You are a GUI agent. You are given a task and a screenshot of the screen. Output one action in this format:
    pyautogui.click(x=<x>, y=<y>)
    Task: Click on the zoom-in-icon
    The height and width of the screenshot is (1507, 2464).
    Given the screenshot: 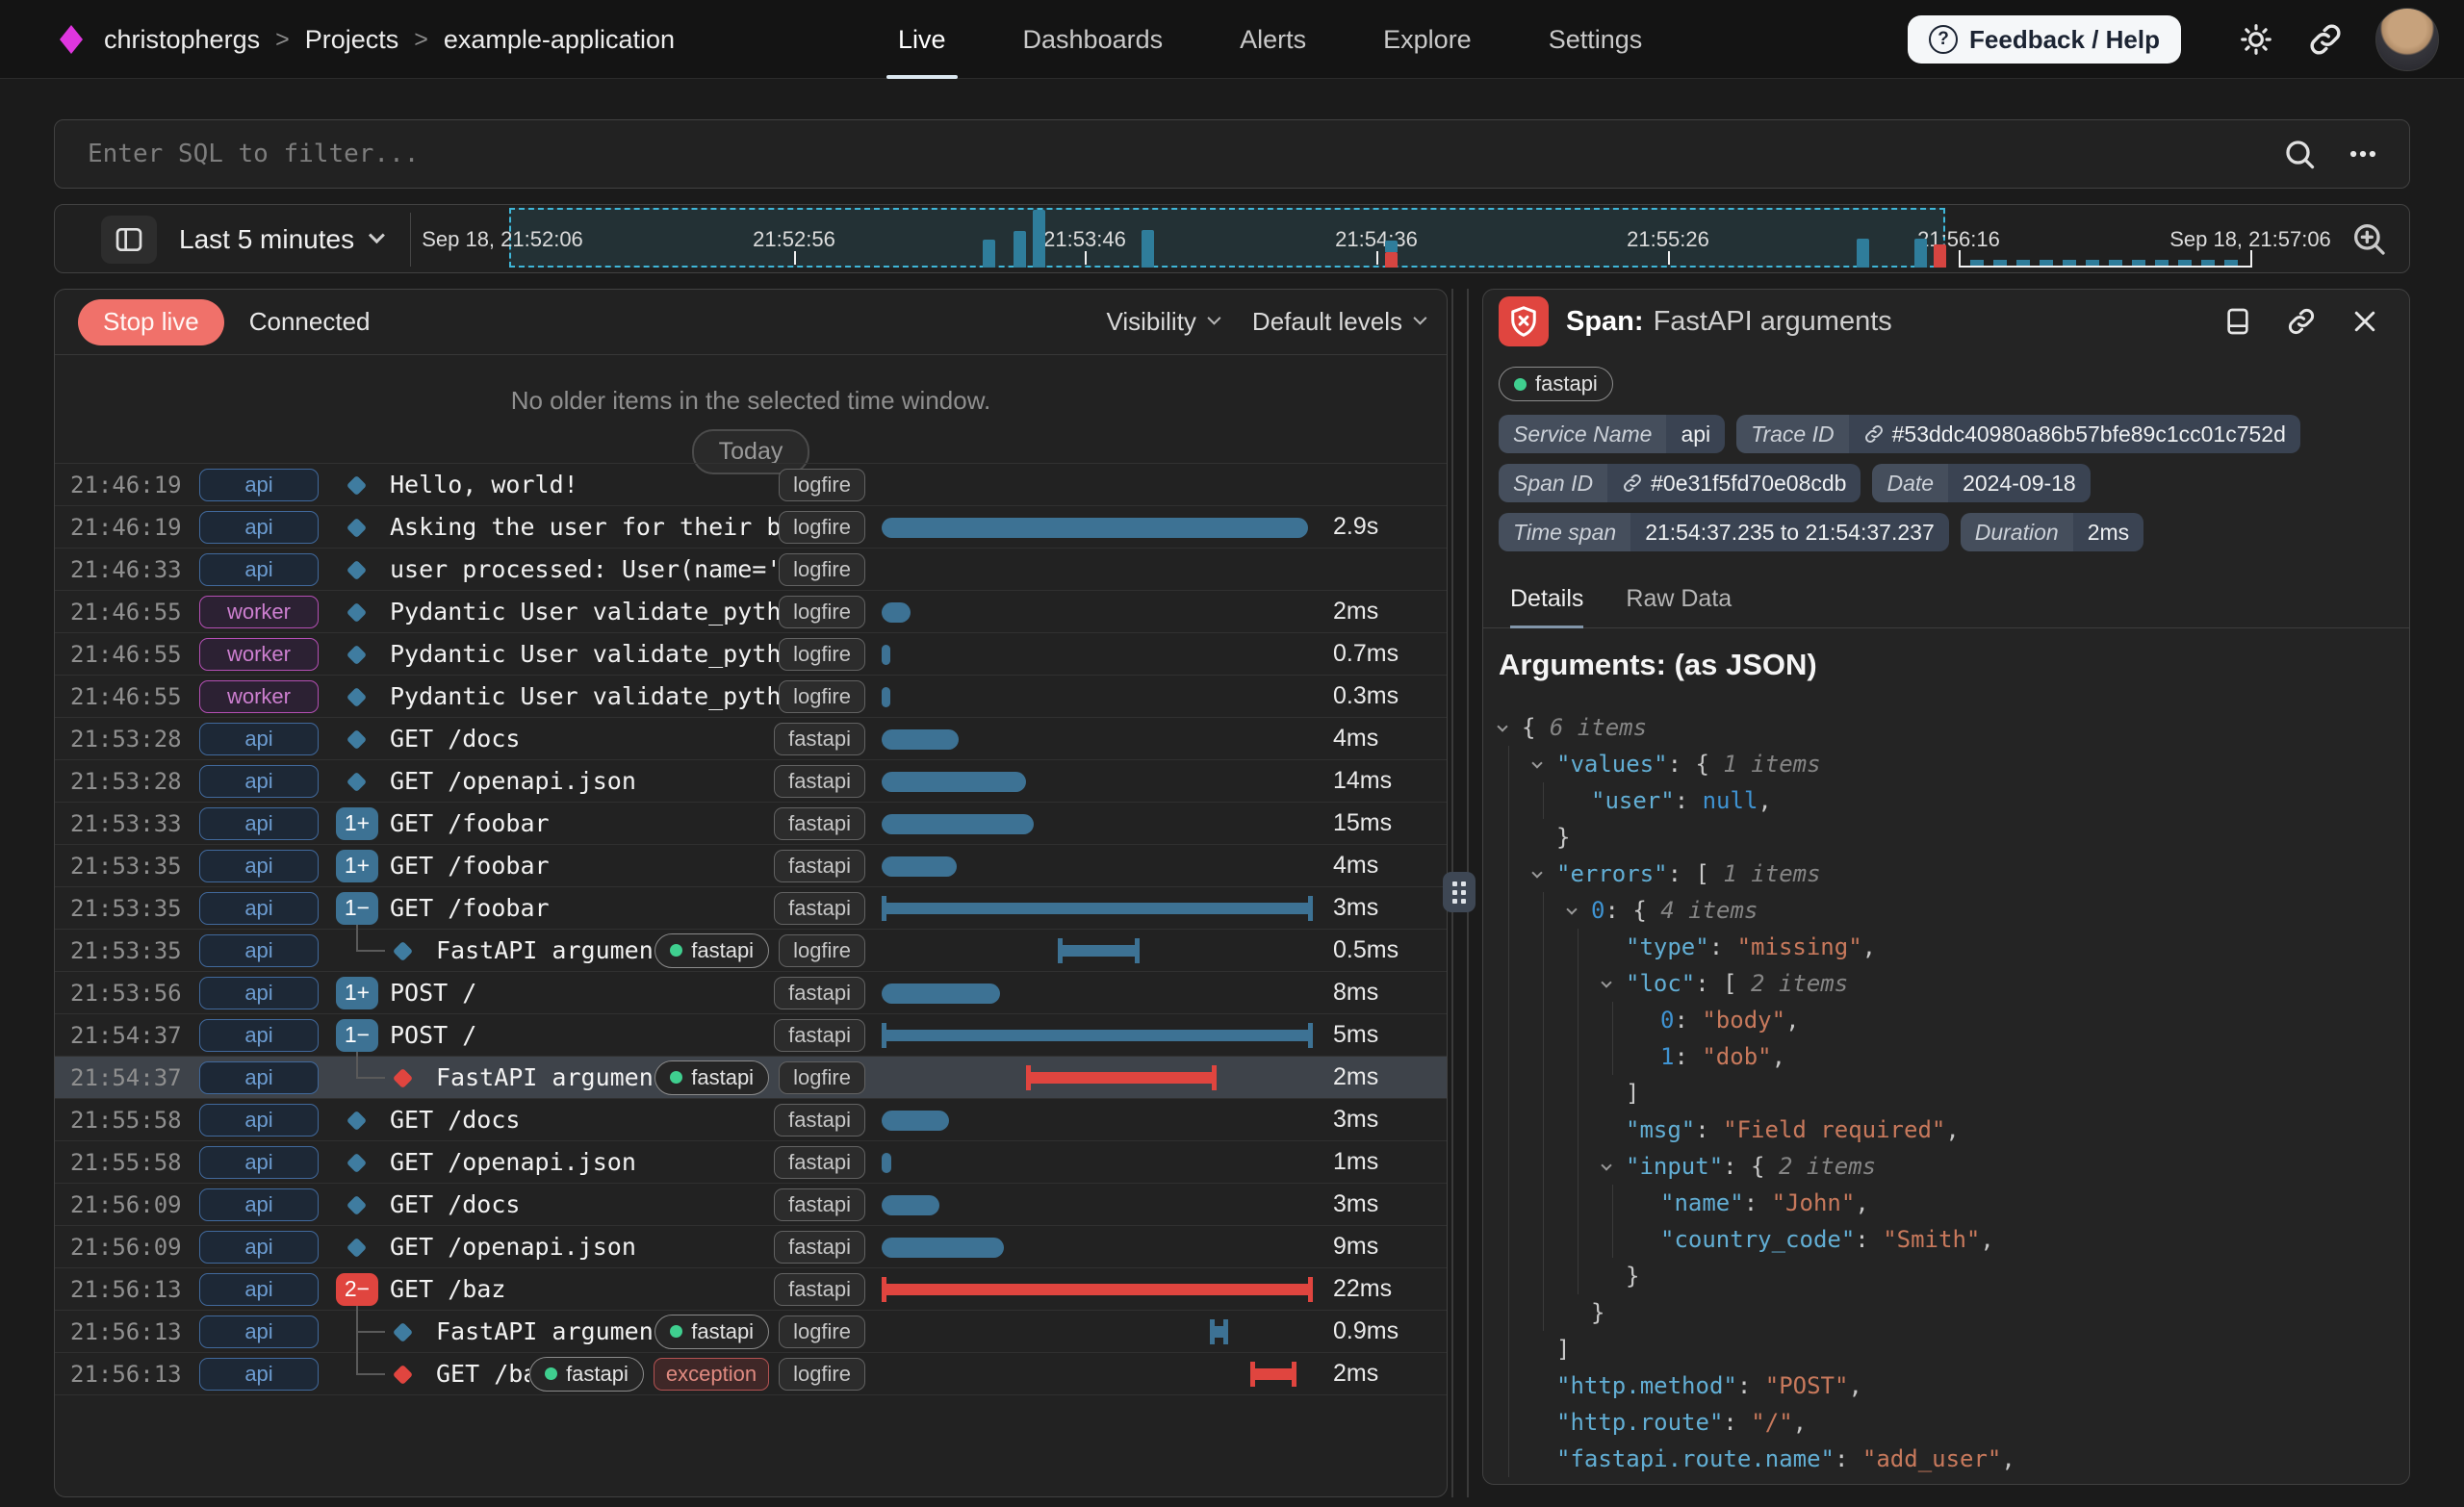 What is the action you would take?
    pyautogui.click(x=2368, y=238)
    